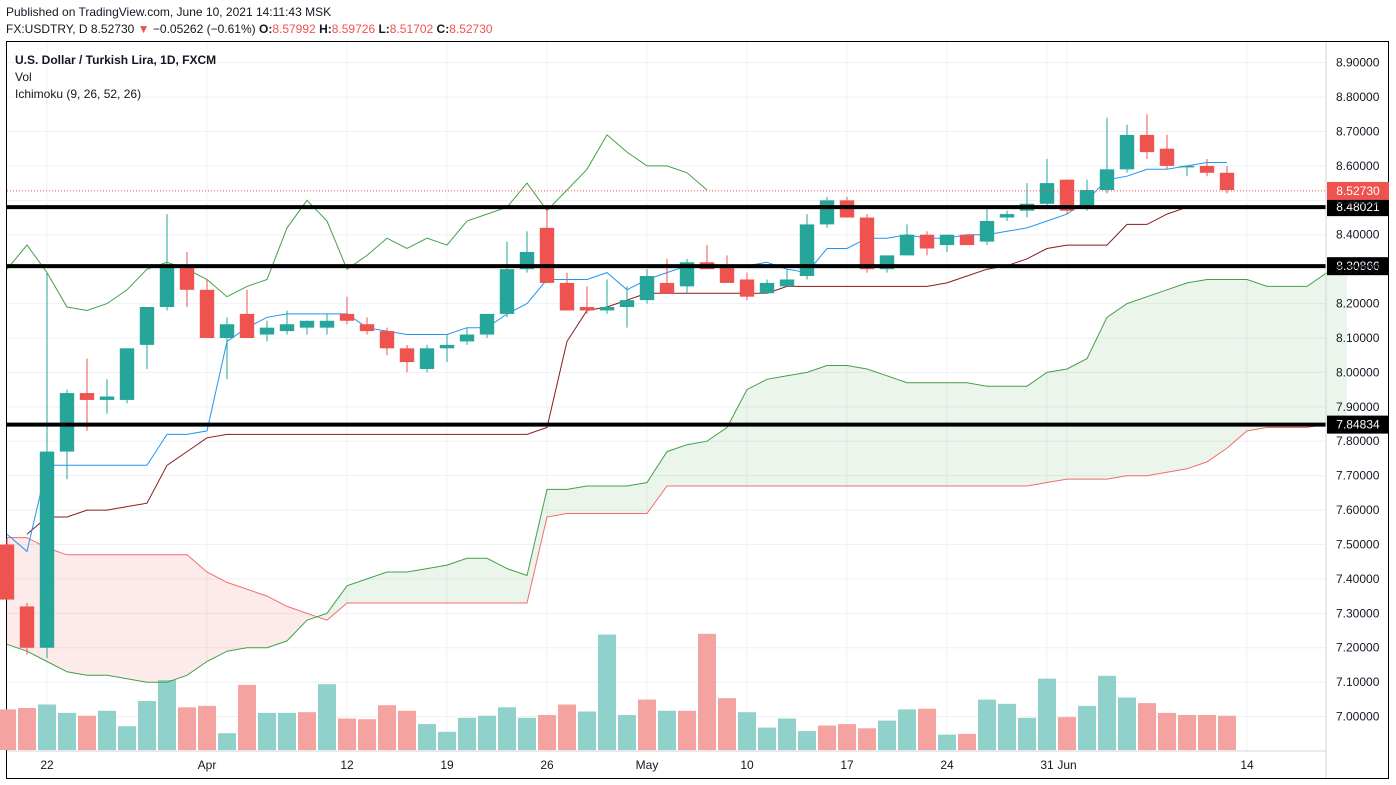 The width and height of the screenshot is (1396, 785). What do you see at coordinates (547, 765) in the screenshot?
I see `time-tick-label: 26` at bounding box center [547, 765].